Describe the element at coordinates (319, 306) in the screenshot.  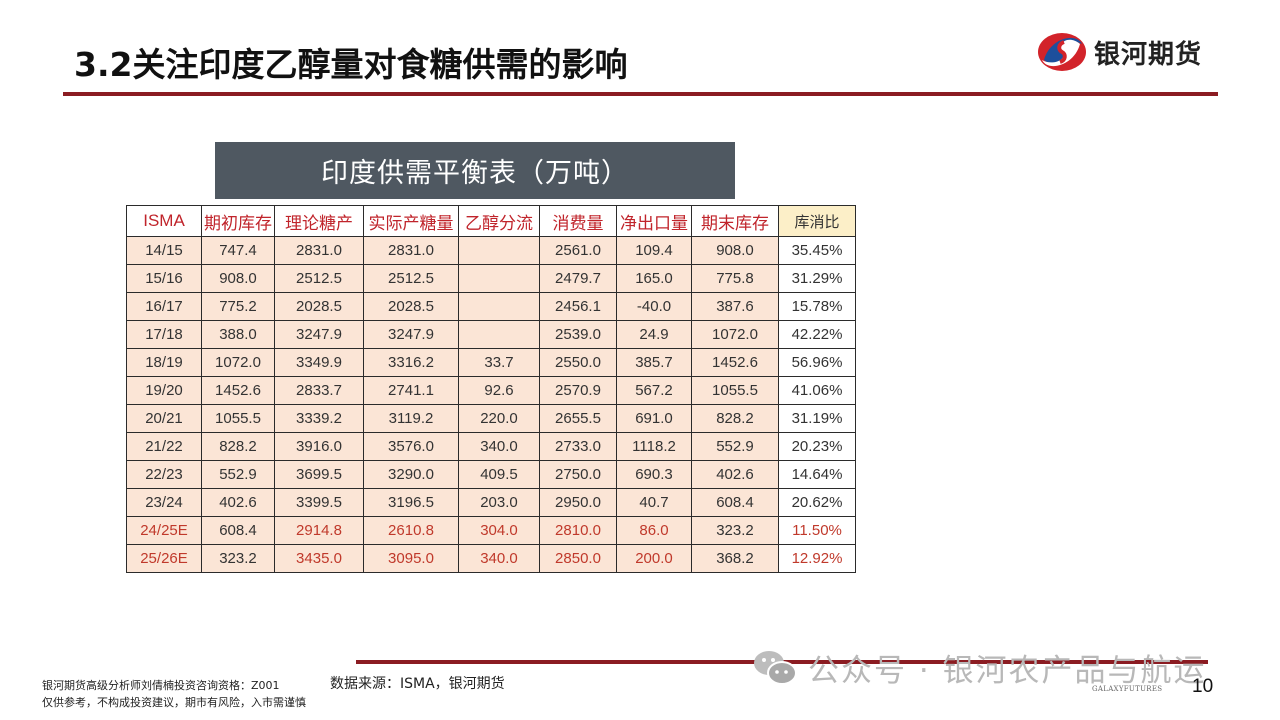
I see `cell-theoretical-output: 2028.5` at that location.